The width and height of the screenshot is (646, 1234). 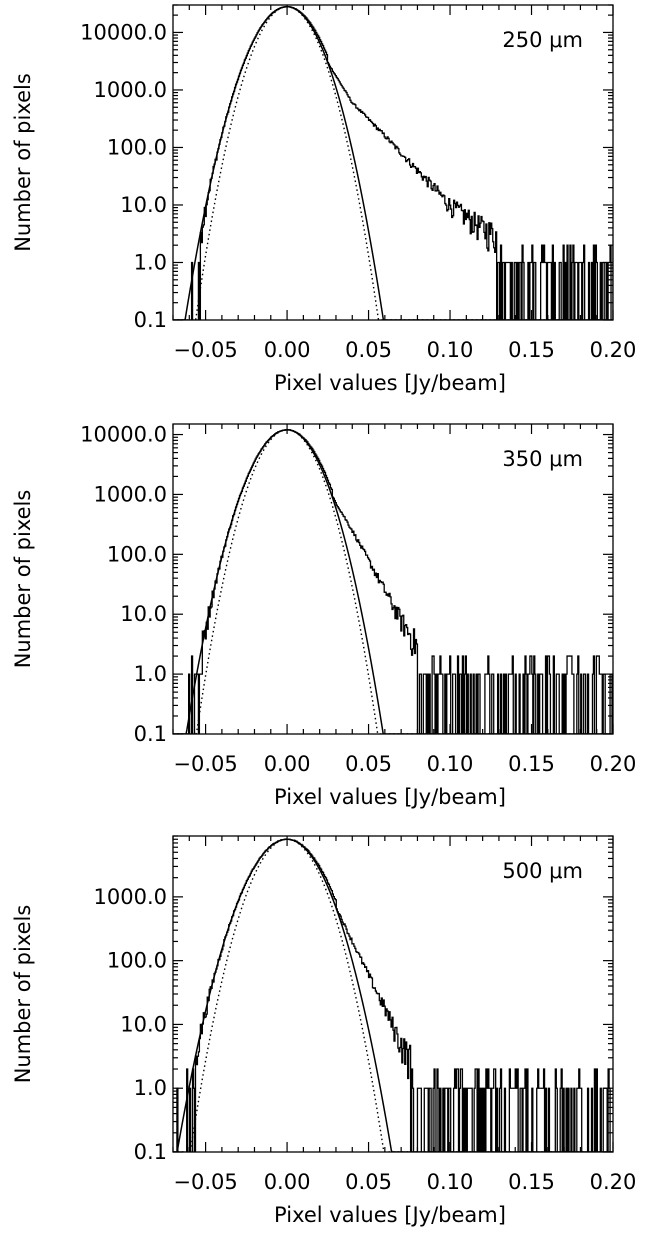 What do you see at coordinates (542, 459) in the screenshot?
I see `wavelength-label: 350 μm` at bounding box center [542, 459].